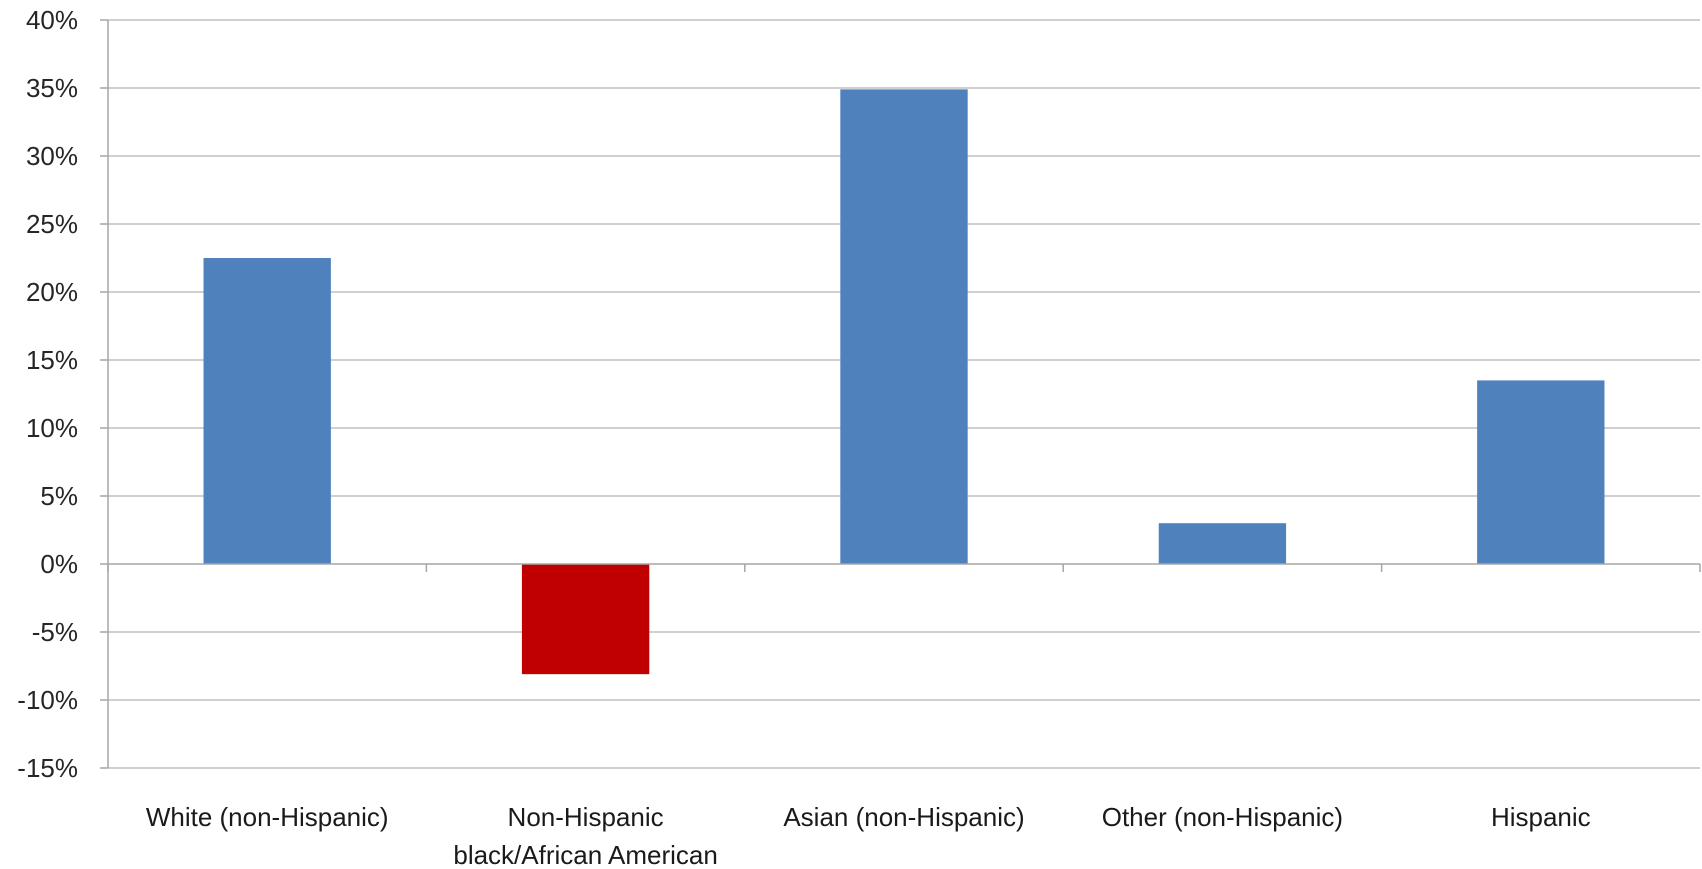  I want to click on x-category-label: White (non-Hispanic), so click(267, 817).